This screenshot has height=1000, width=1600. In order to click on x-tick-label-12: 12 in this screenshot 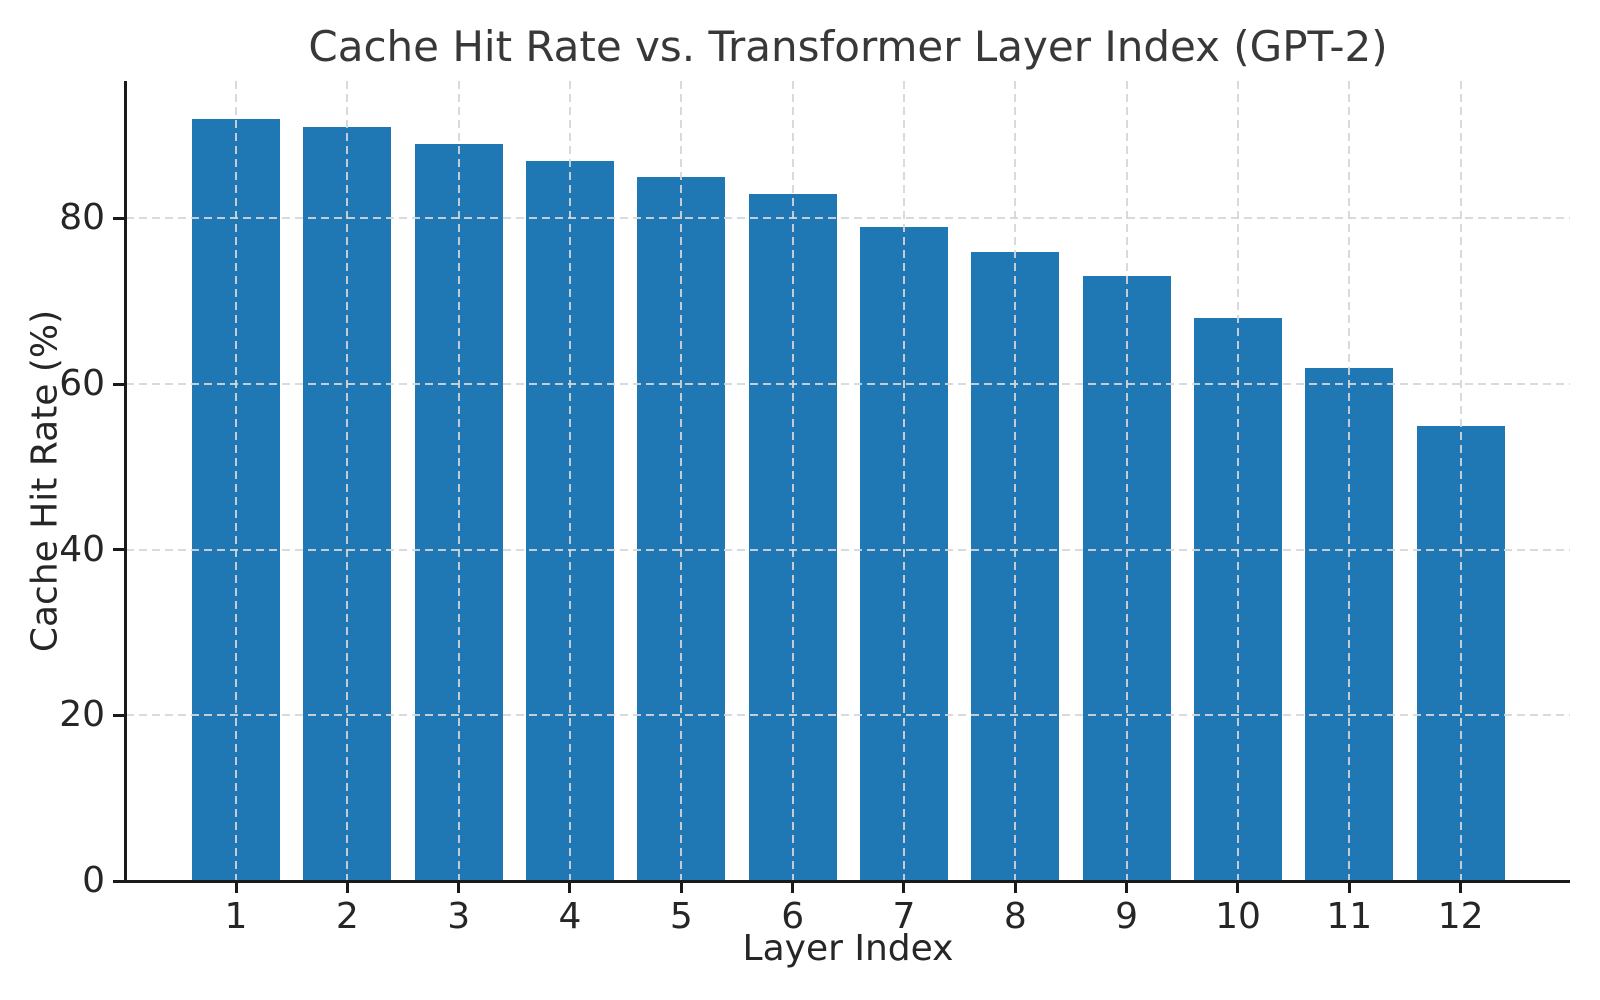, I will do `click(1460, 916)`.